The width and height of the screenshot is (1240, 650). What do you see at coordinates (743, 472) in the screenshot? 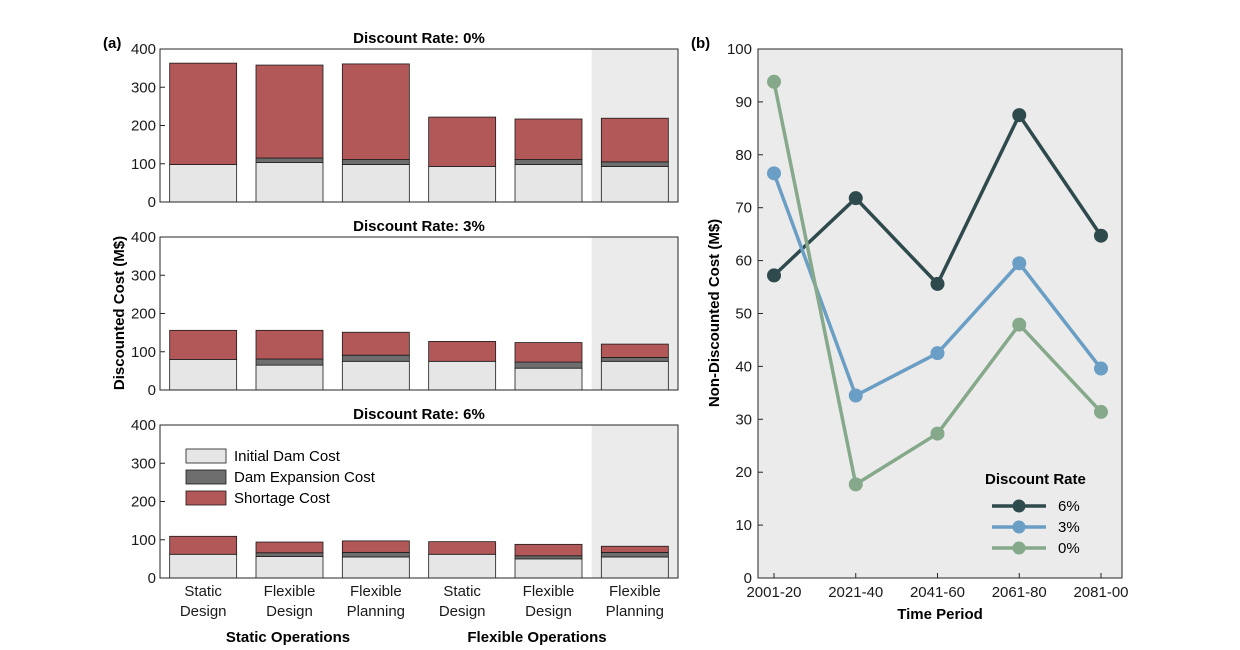
I see `y-tick-label: 20` at bounding box center [743, 472].